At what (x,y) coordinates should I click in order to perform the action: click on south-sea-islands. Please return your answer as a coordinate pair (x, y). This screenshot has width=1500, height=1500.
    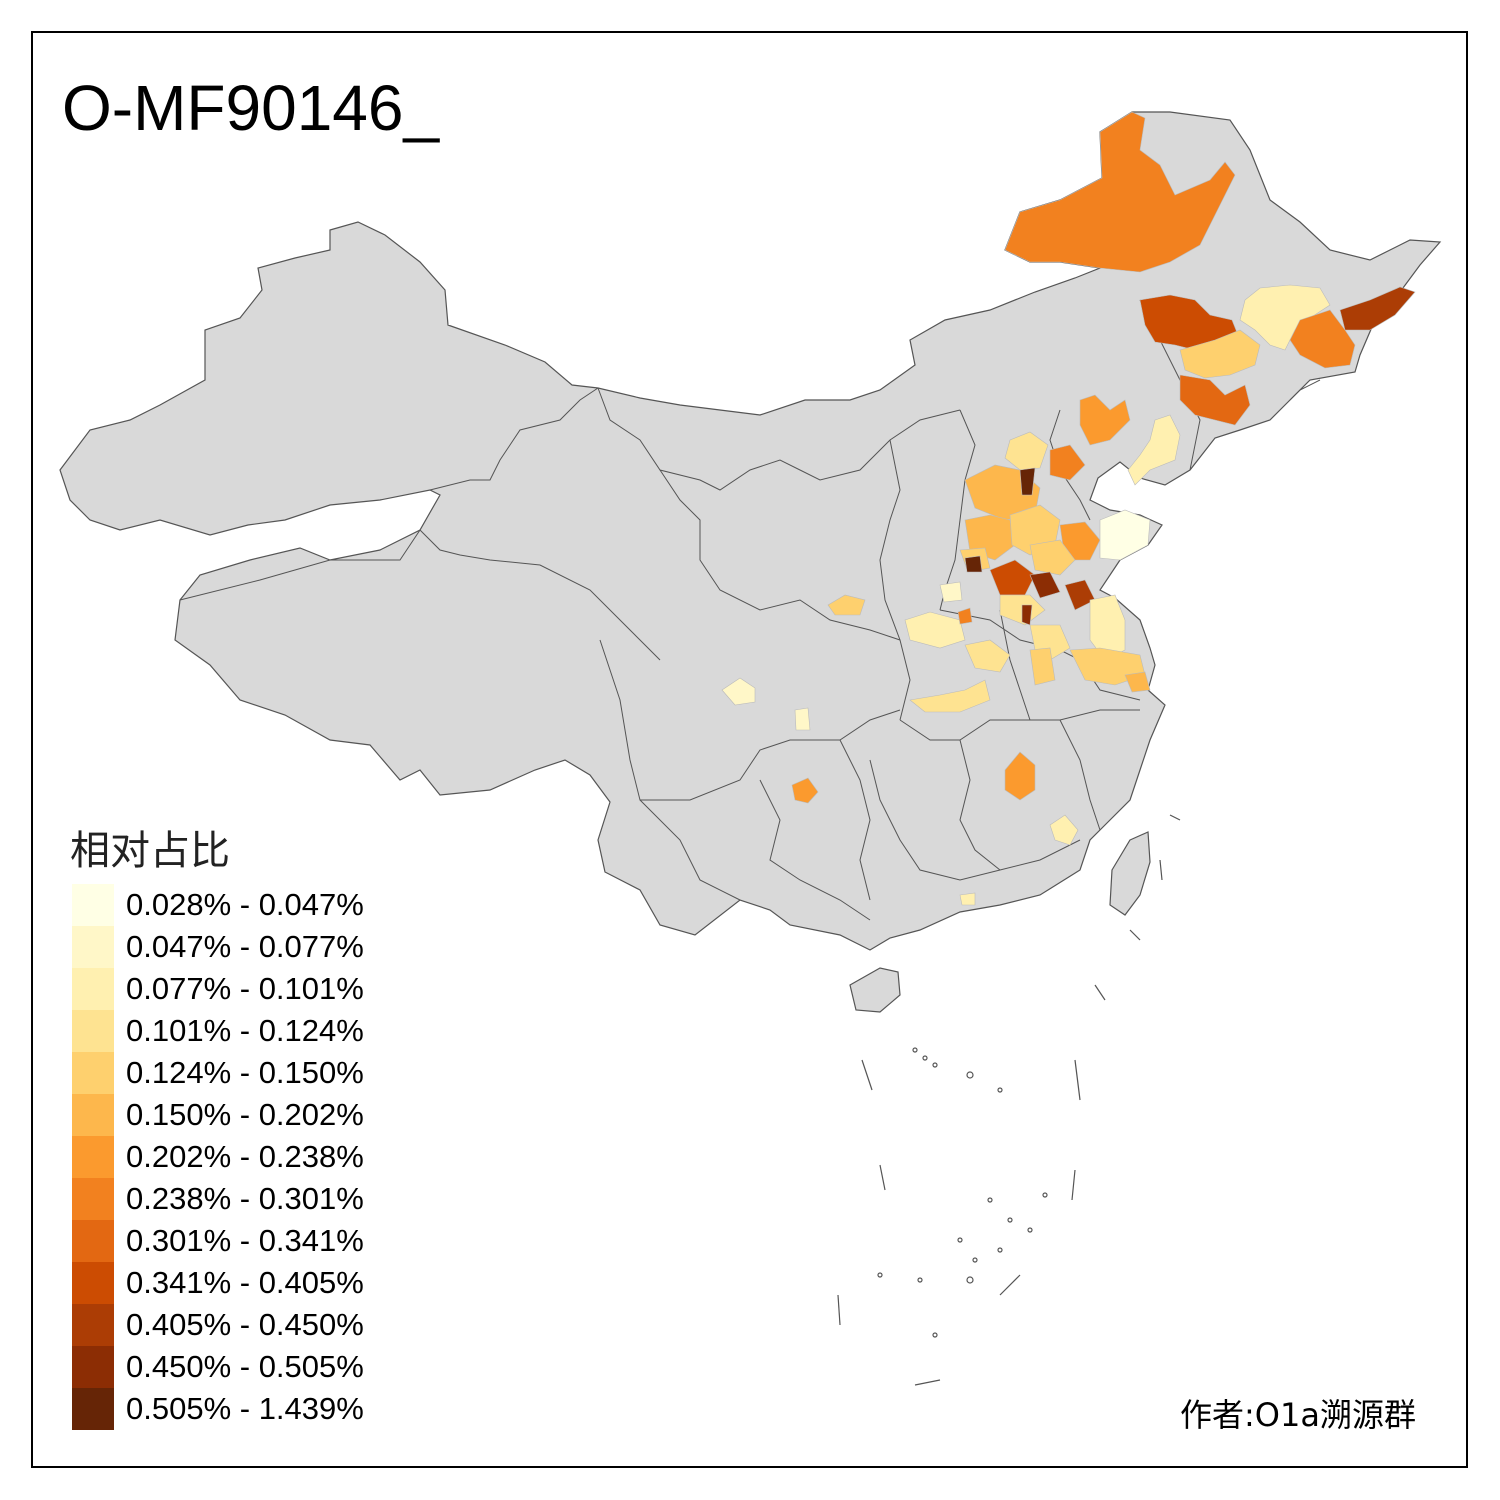
    Looking at the image, I should click on (1009, 1100).